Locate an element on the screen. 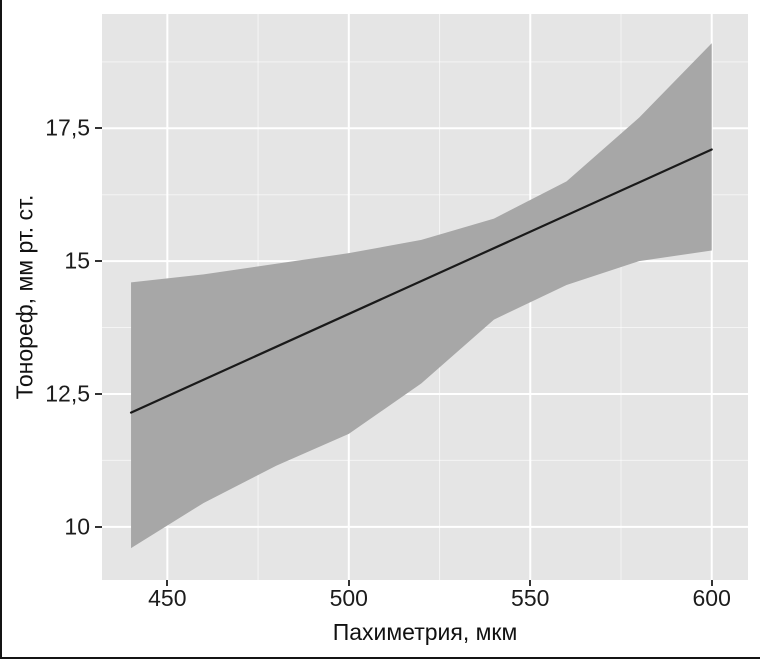 This screenshot has width=760, height=659. x-tick-label: 550 is located at coordinates (530, 598).